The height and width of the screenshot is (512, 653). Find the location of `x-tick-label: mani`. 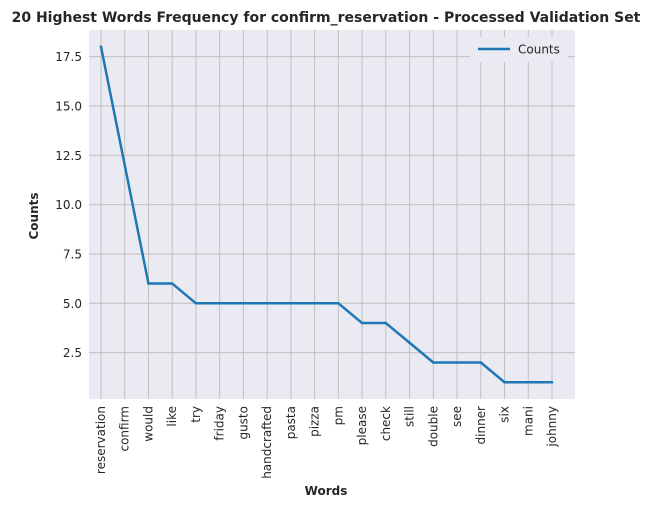

x-tick-label: mani is located at coordinates (528, 421).